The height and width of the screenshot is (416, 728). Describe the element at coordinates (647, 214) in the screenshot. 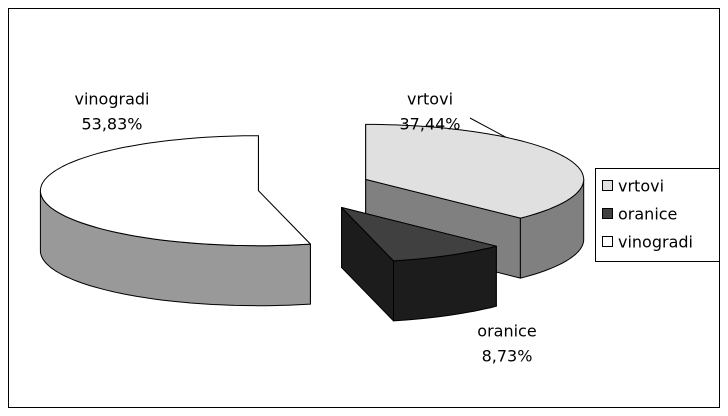

I see `legend-label: oranice` at that location.